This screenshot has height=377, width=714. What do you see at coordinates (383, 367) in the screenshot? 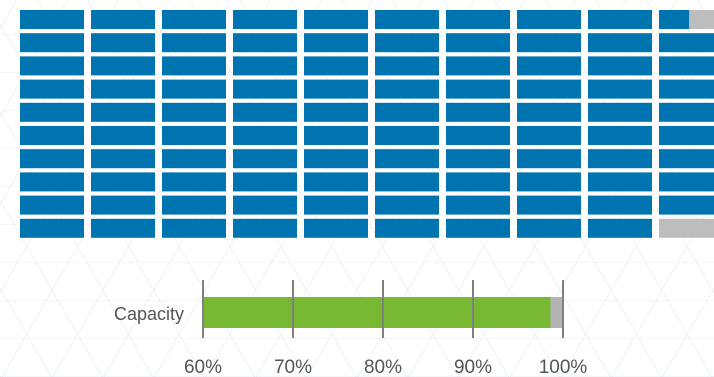
I see `tick-label: 80%` at bounding box center [383, 367].